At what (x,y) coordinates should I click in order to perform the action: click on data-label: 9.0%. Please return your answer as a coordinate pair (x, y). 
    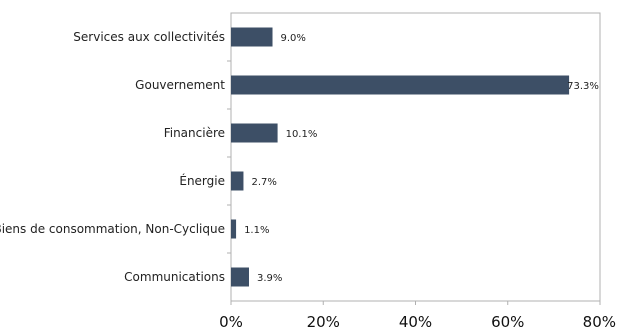
    Looking at the image, I should click on (293, 38).